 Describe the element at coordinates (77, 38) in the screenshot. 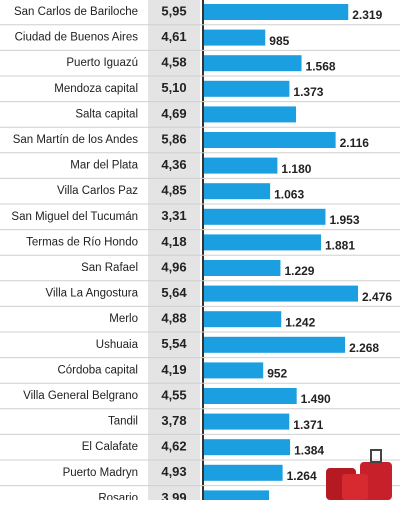

I see `city-name: Ciudad de Buenos Aires` at that location.